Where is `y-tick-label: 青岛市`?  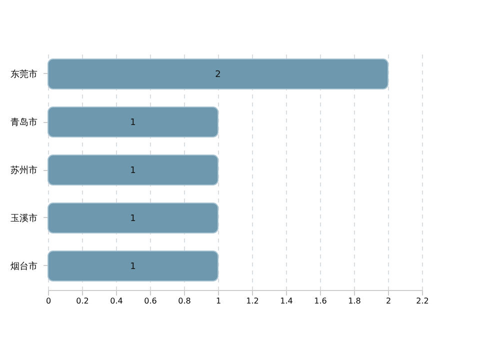
y-tick-label: 青岛市 is located at coordinates (24, 122).